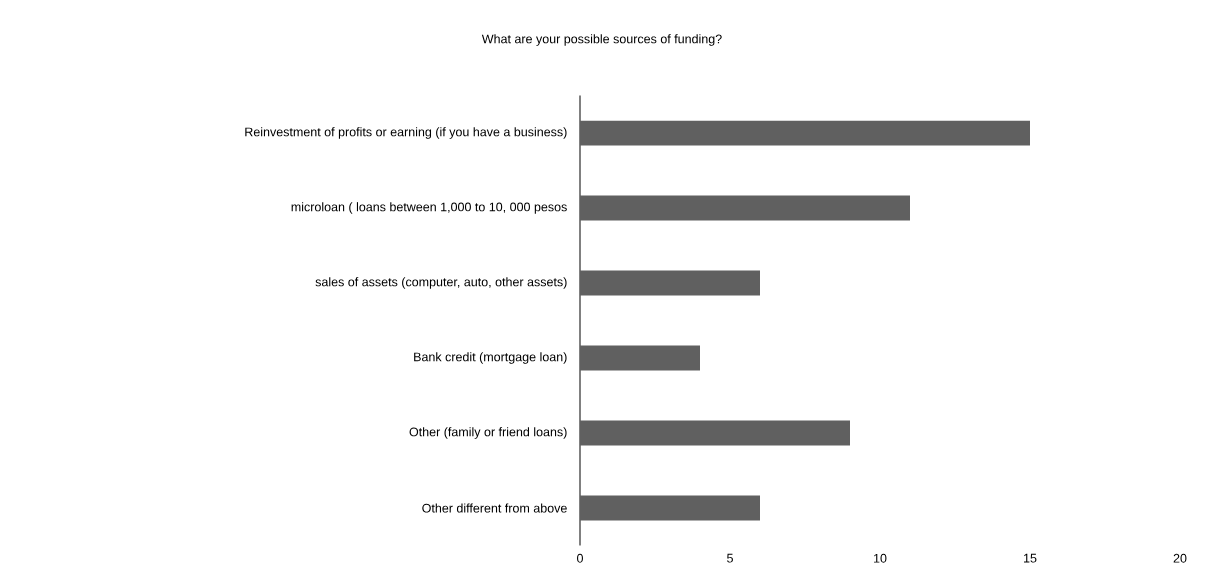  What do you see at coordinates (429, 208) in the screenshot?
I see `y-tick-label: microloan ( loans between 1,000 to 10, 000 pesos` at bounding box center [429, 208].